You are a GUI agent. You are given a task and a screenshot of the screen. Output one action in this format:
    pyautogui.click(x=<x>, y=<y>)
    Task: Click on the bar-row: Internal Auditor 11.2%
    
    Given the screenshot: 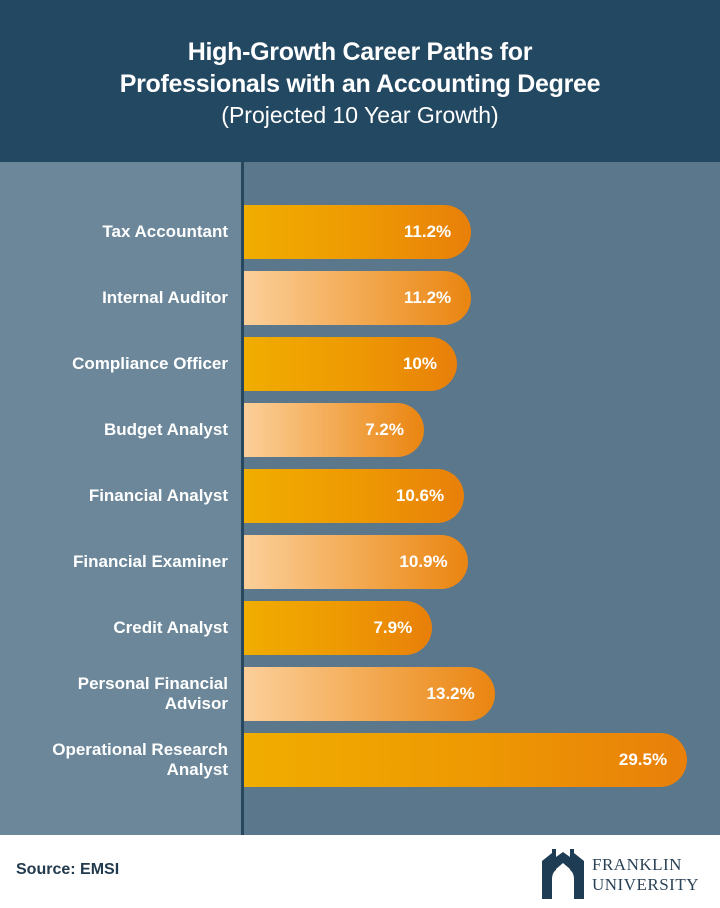 What is the action you would take?
    pyautogui.click(x=360, y=298)
    